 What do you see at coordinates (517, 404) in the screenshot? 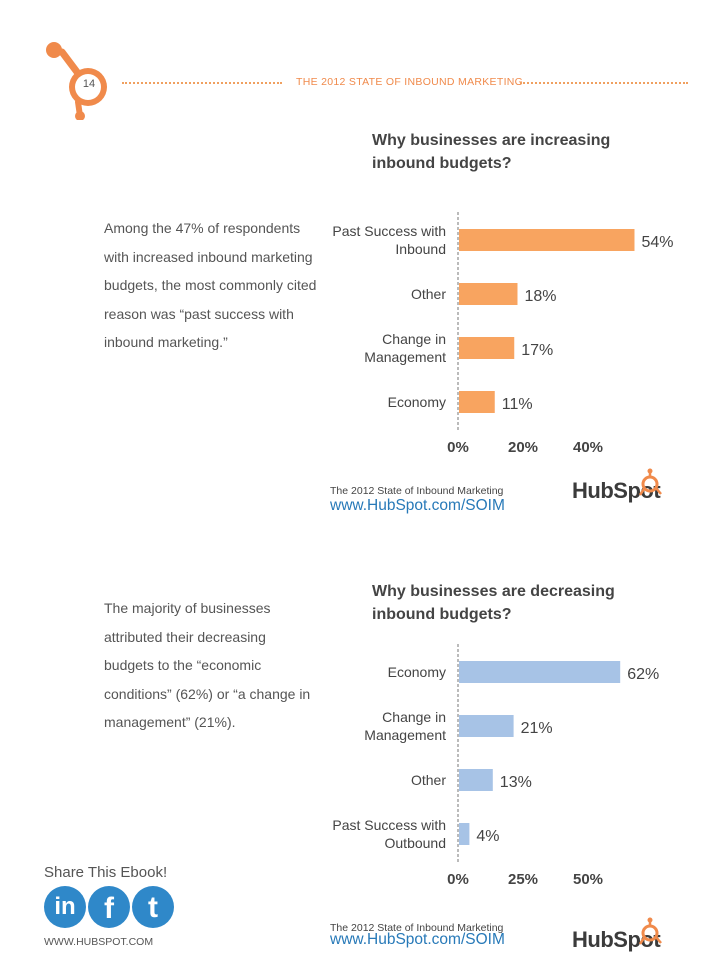
I see `chart-value-label: 11%` at bounding box center [517, 404].